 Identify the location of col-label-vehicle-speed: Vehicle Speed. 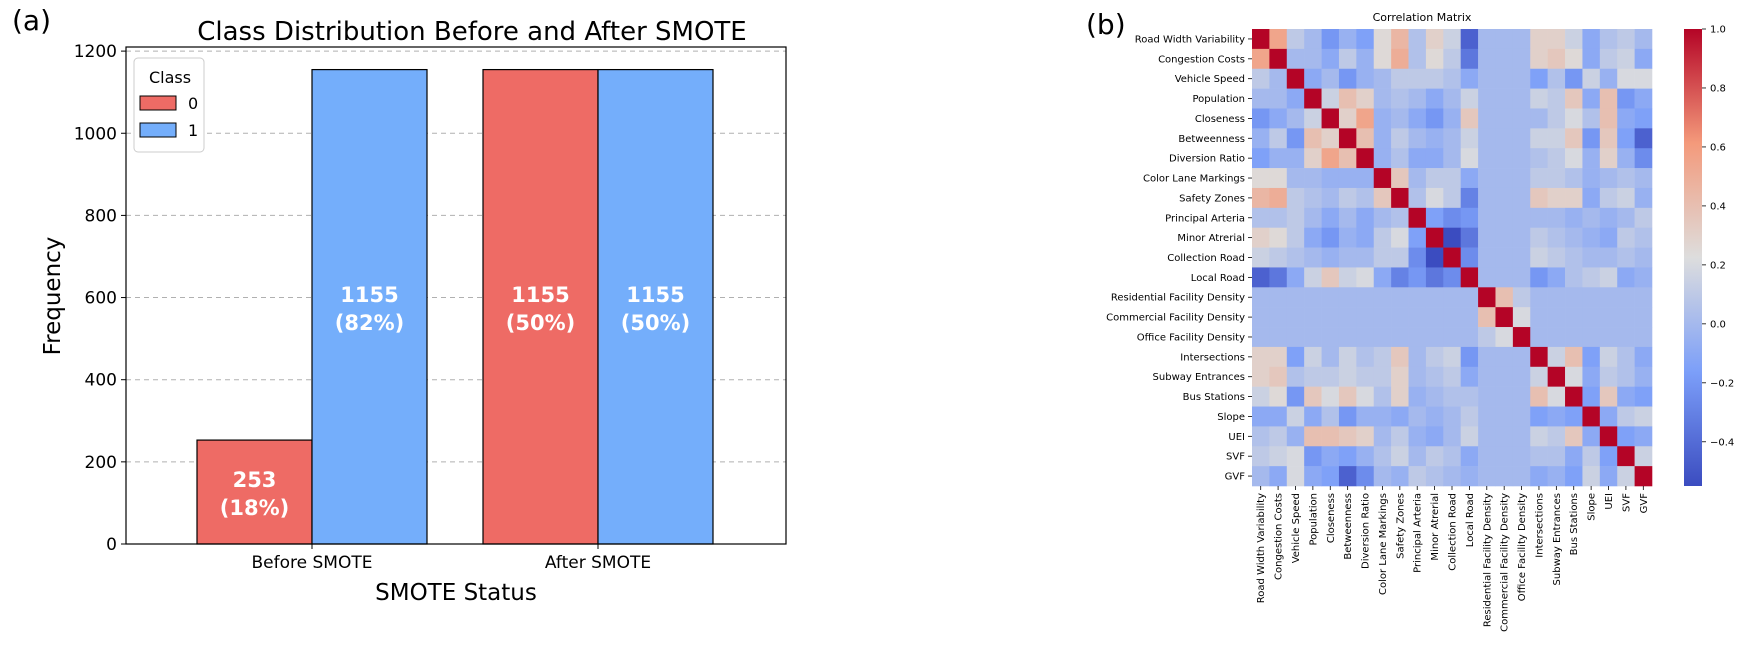
(1296, 528).